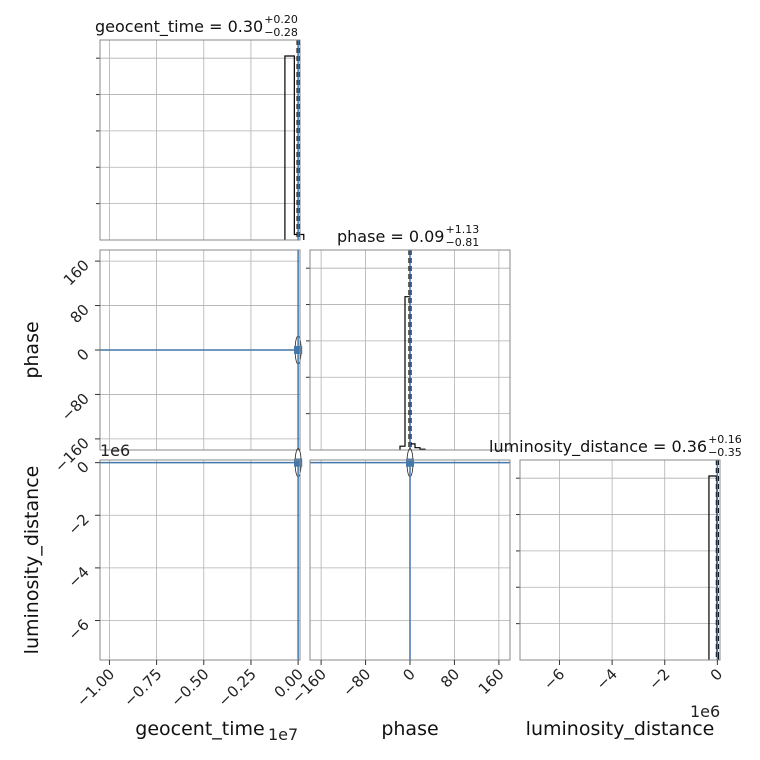 The height and width of the screenshot is (760, 760). I want to click on title-luminosity_distance: luminosity_distance = 0.36 +0.16−0.35, so click(615, 446).